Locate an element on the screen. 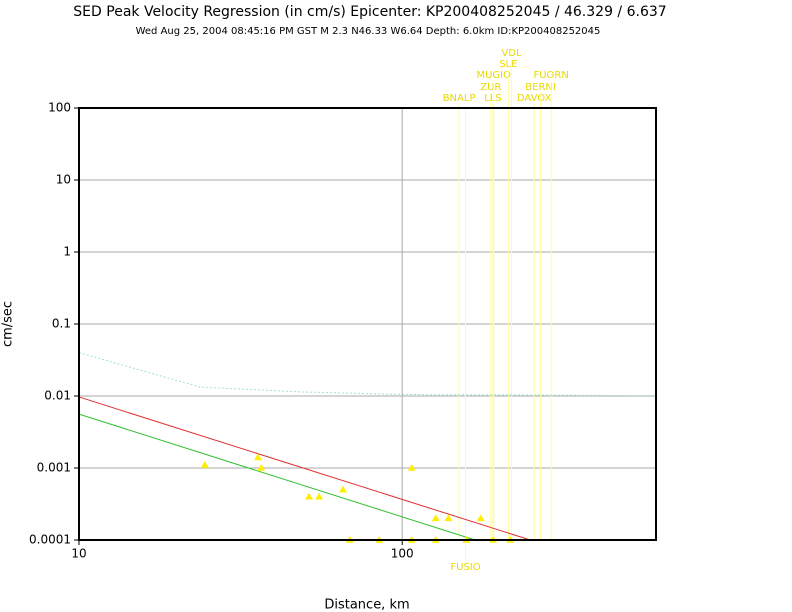 The image size is (792, 612). station-label: LLS is located at coordinates (493, 98).